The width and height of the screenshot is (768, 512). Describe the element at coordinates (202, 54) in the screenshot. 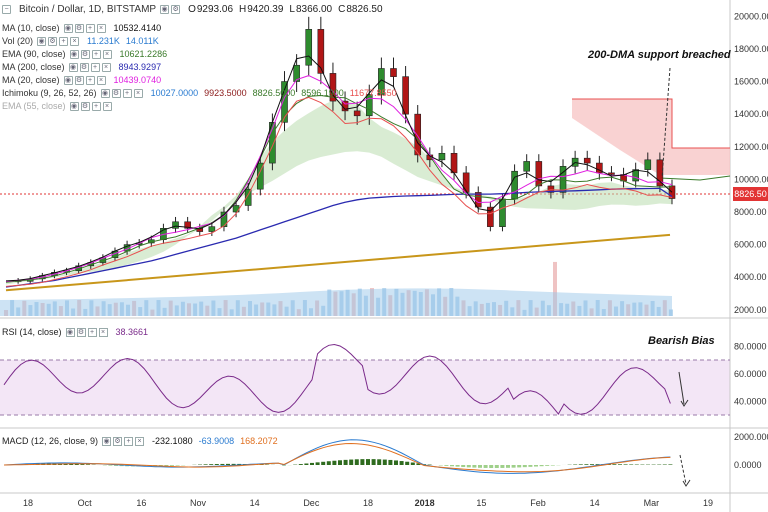

I see `indicator-row: EMA (90, close) ◉ ⚙ + × 10621.2286` at that location.